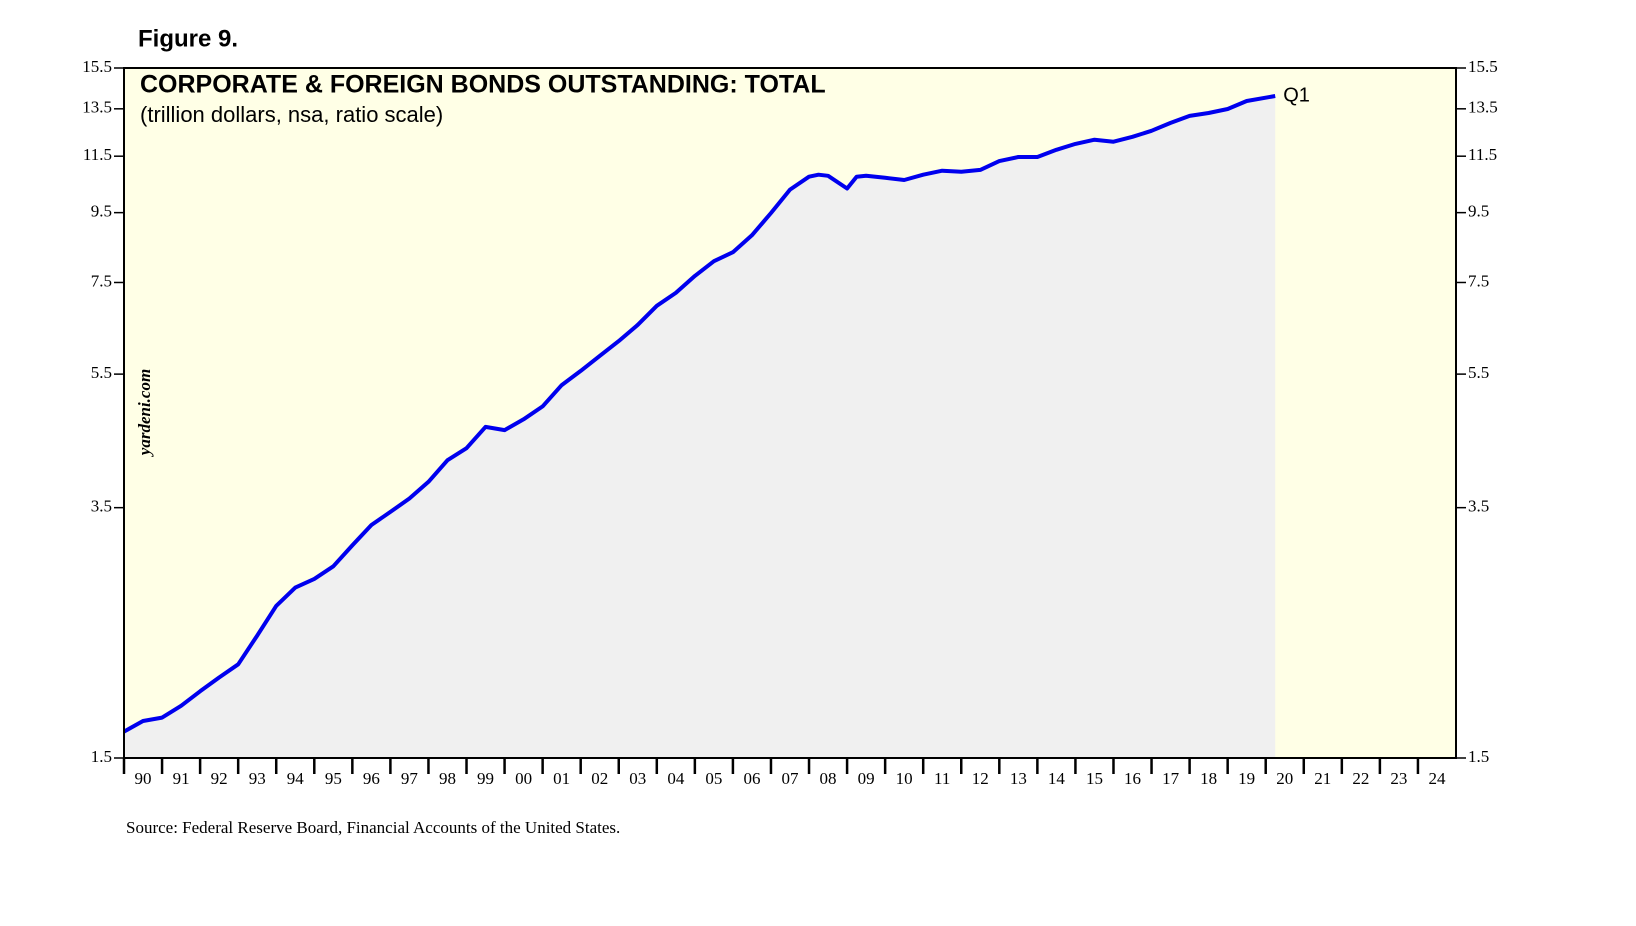 This screenshot has height=926, width=1636. What do you see at coordinates (101, 756) in the screenshot?
I see `y-tick-label: 1.5` at bounding box center [101, 756].